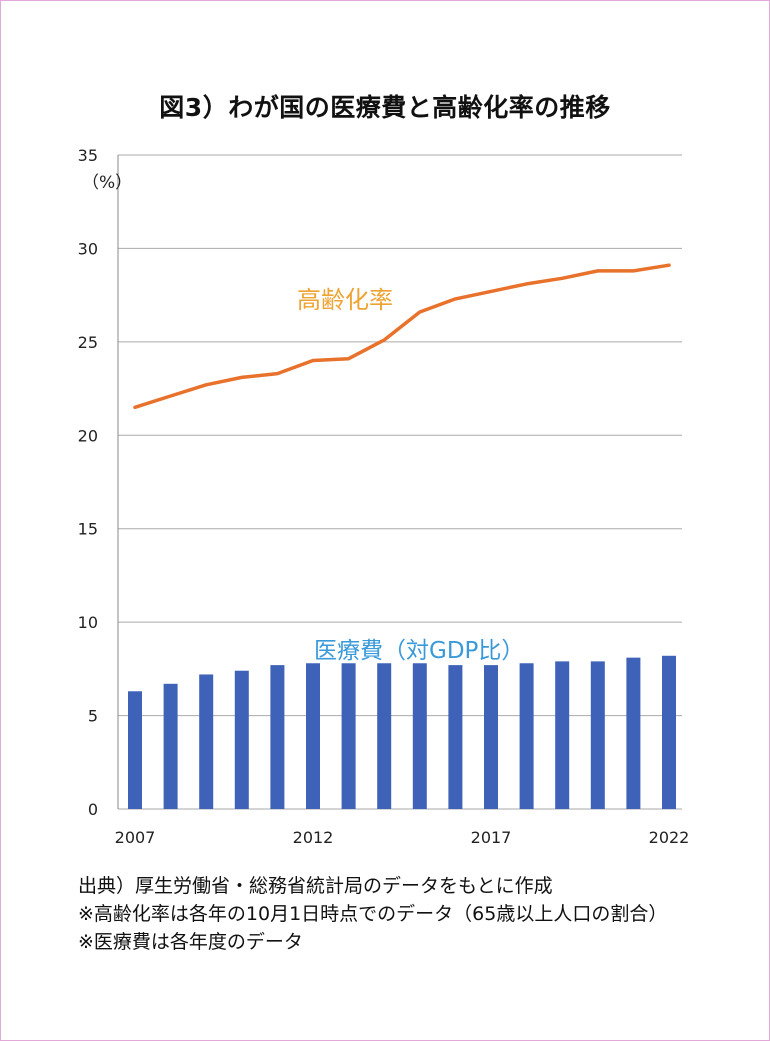 The width and height of the screenshot is (770, 1041). Describe the element at coordinates (135, 837) in the screenshot. I see `x-tick-label-2007: 2007` at that location.